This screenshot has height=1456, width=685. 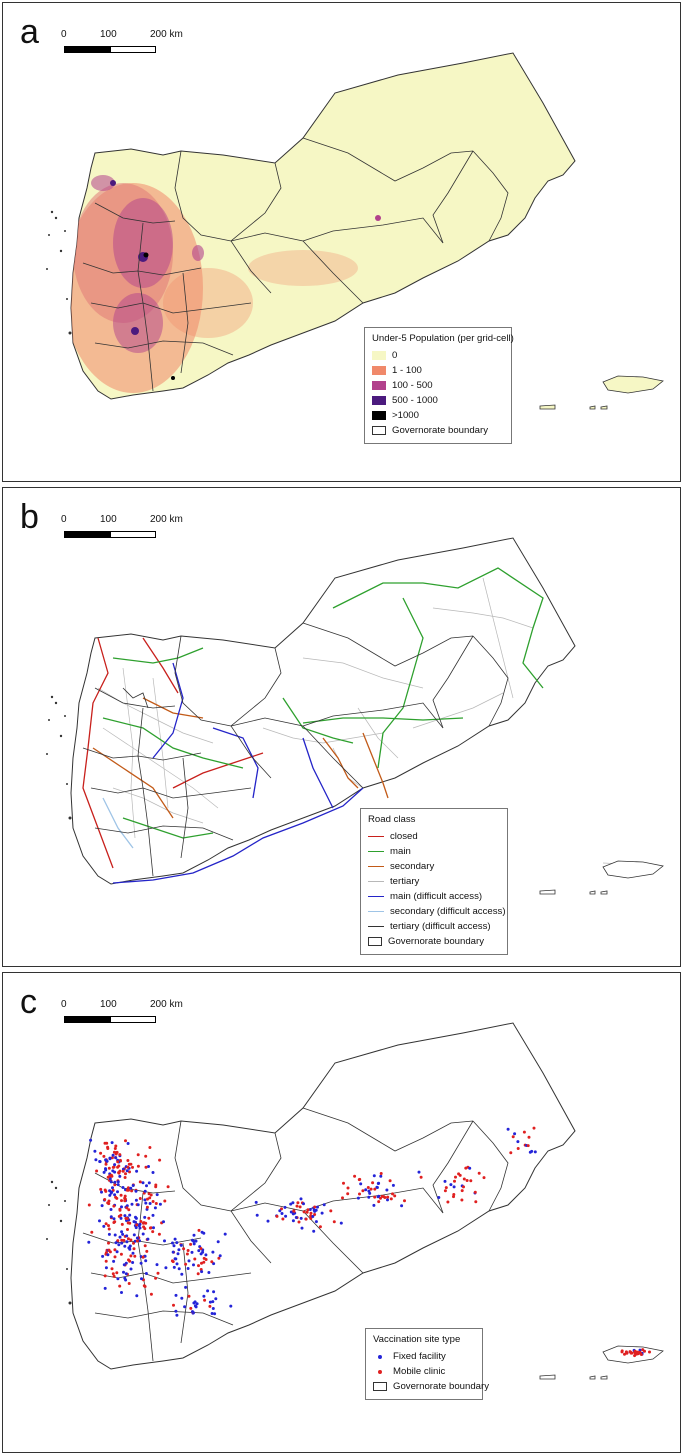 I want to click on legend-item: 0, so click(x=438, y=355).